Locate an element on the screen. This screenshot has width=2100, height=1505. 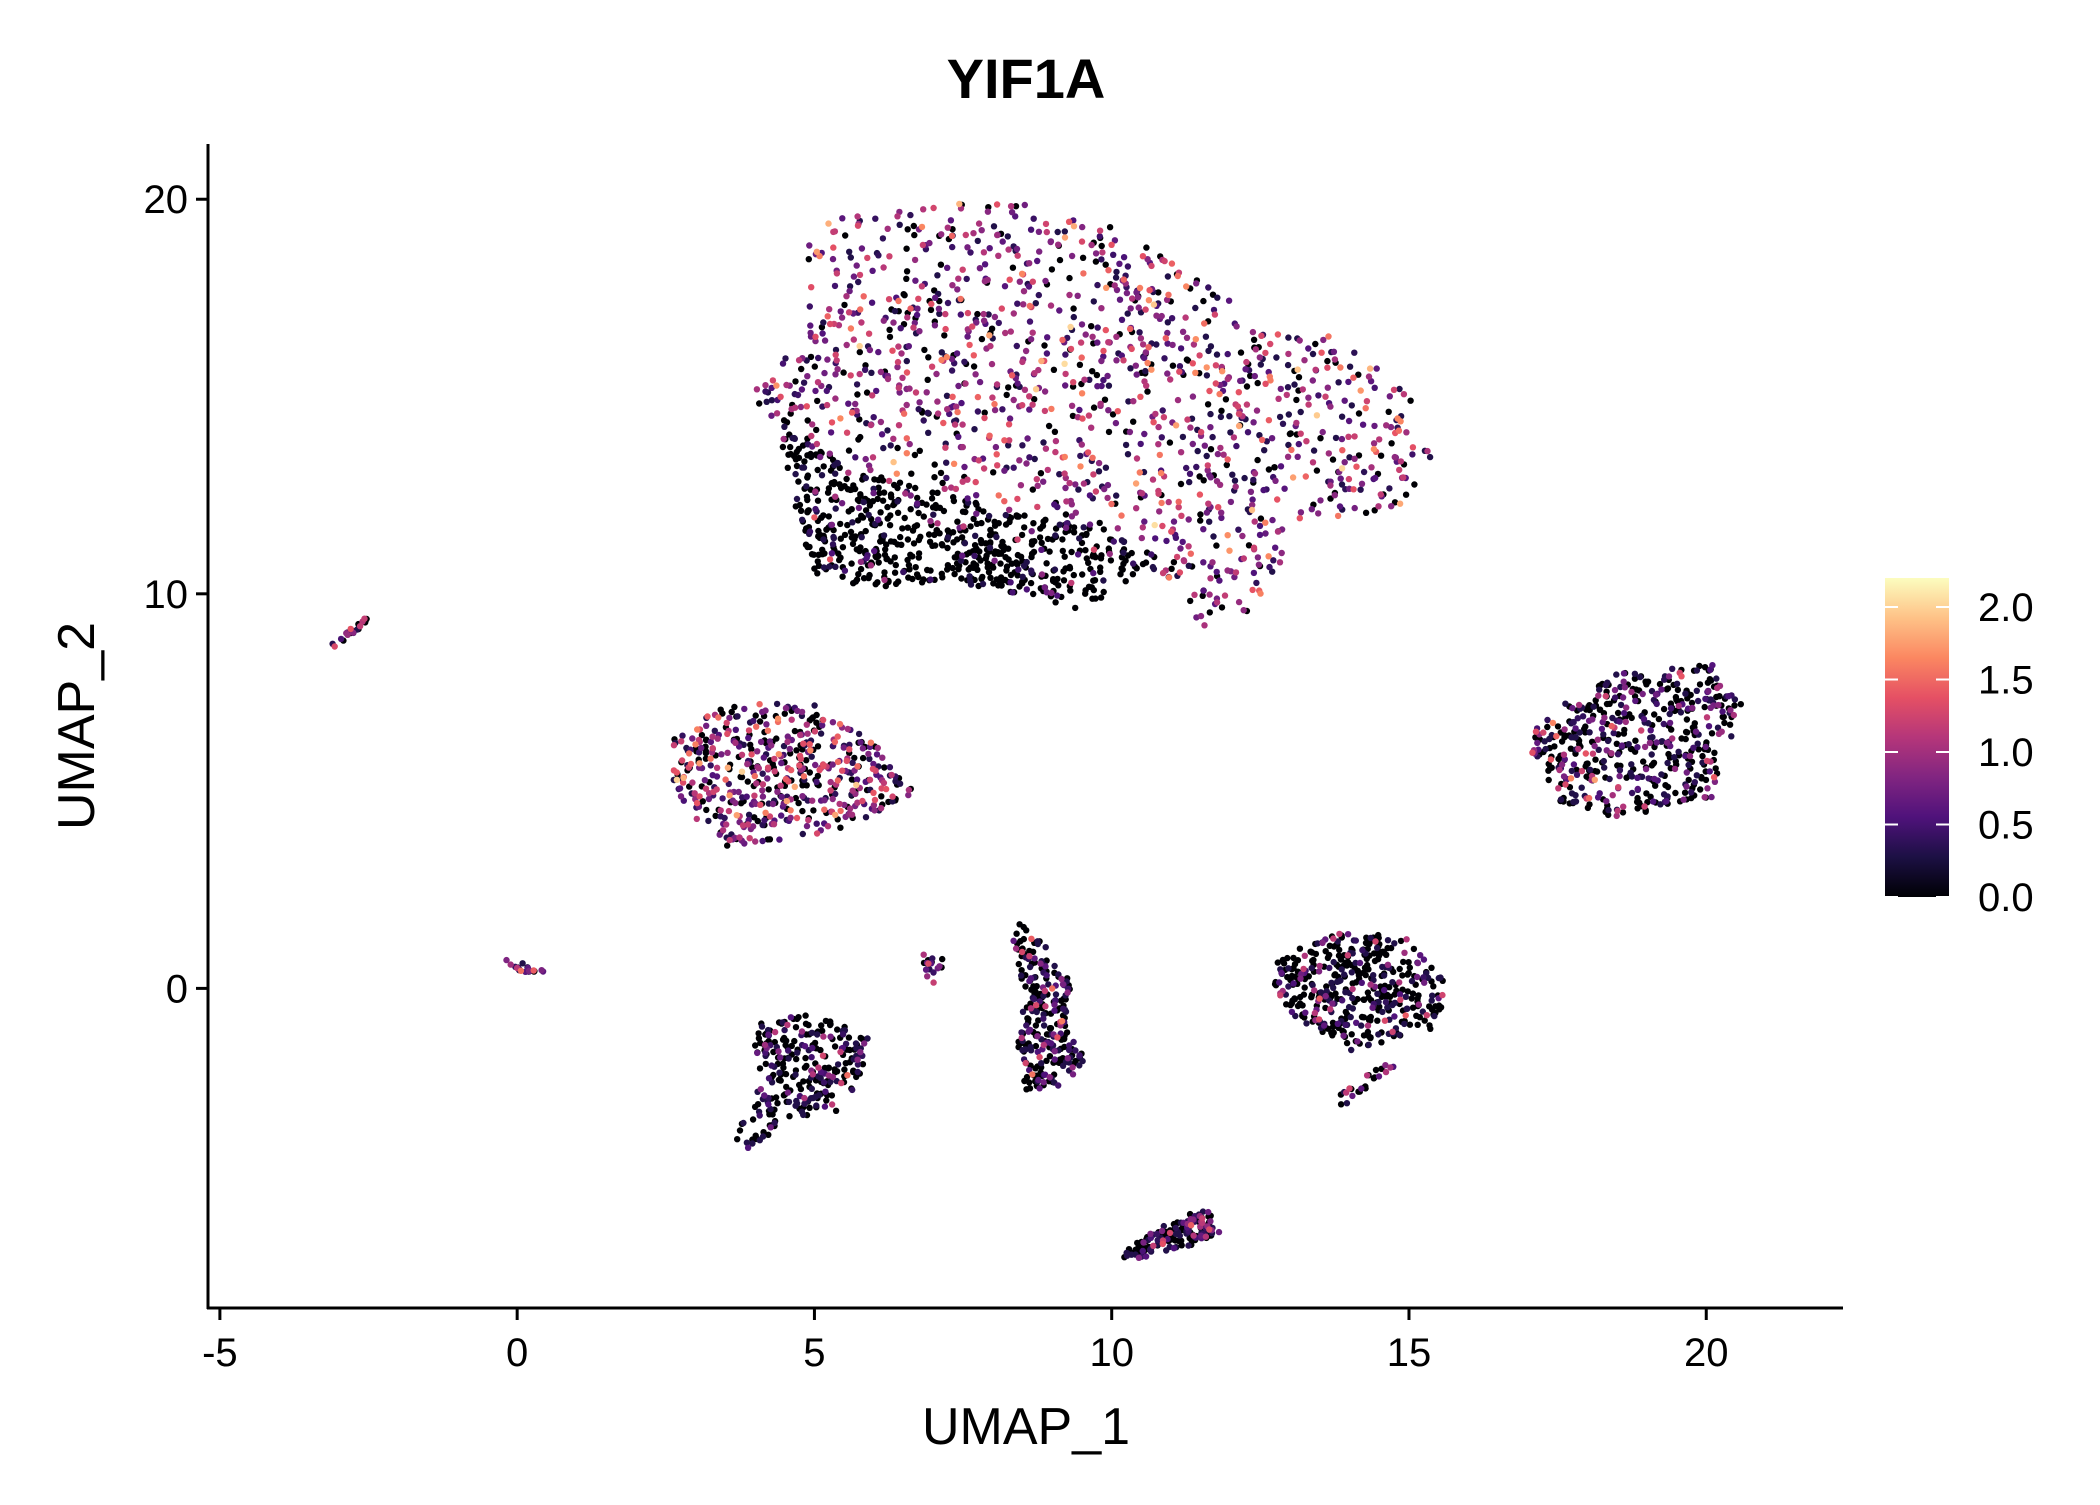
x-axis-label: UMAP_1 is located at coordinates (1026, 1427).